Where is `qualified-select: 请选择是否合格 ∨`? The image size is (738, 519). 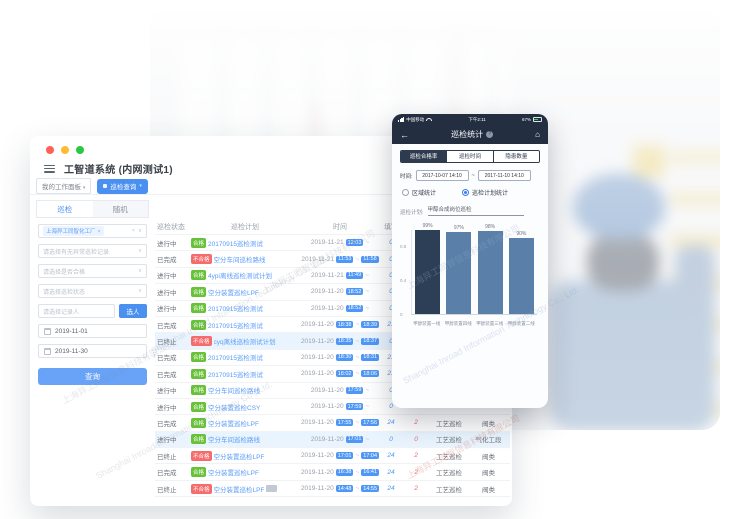
qualified-select: 请选择是否合格 ∨ is located at coordinates (92, 271).